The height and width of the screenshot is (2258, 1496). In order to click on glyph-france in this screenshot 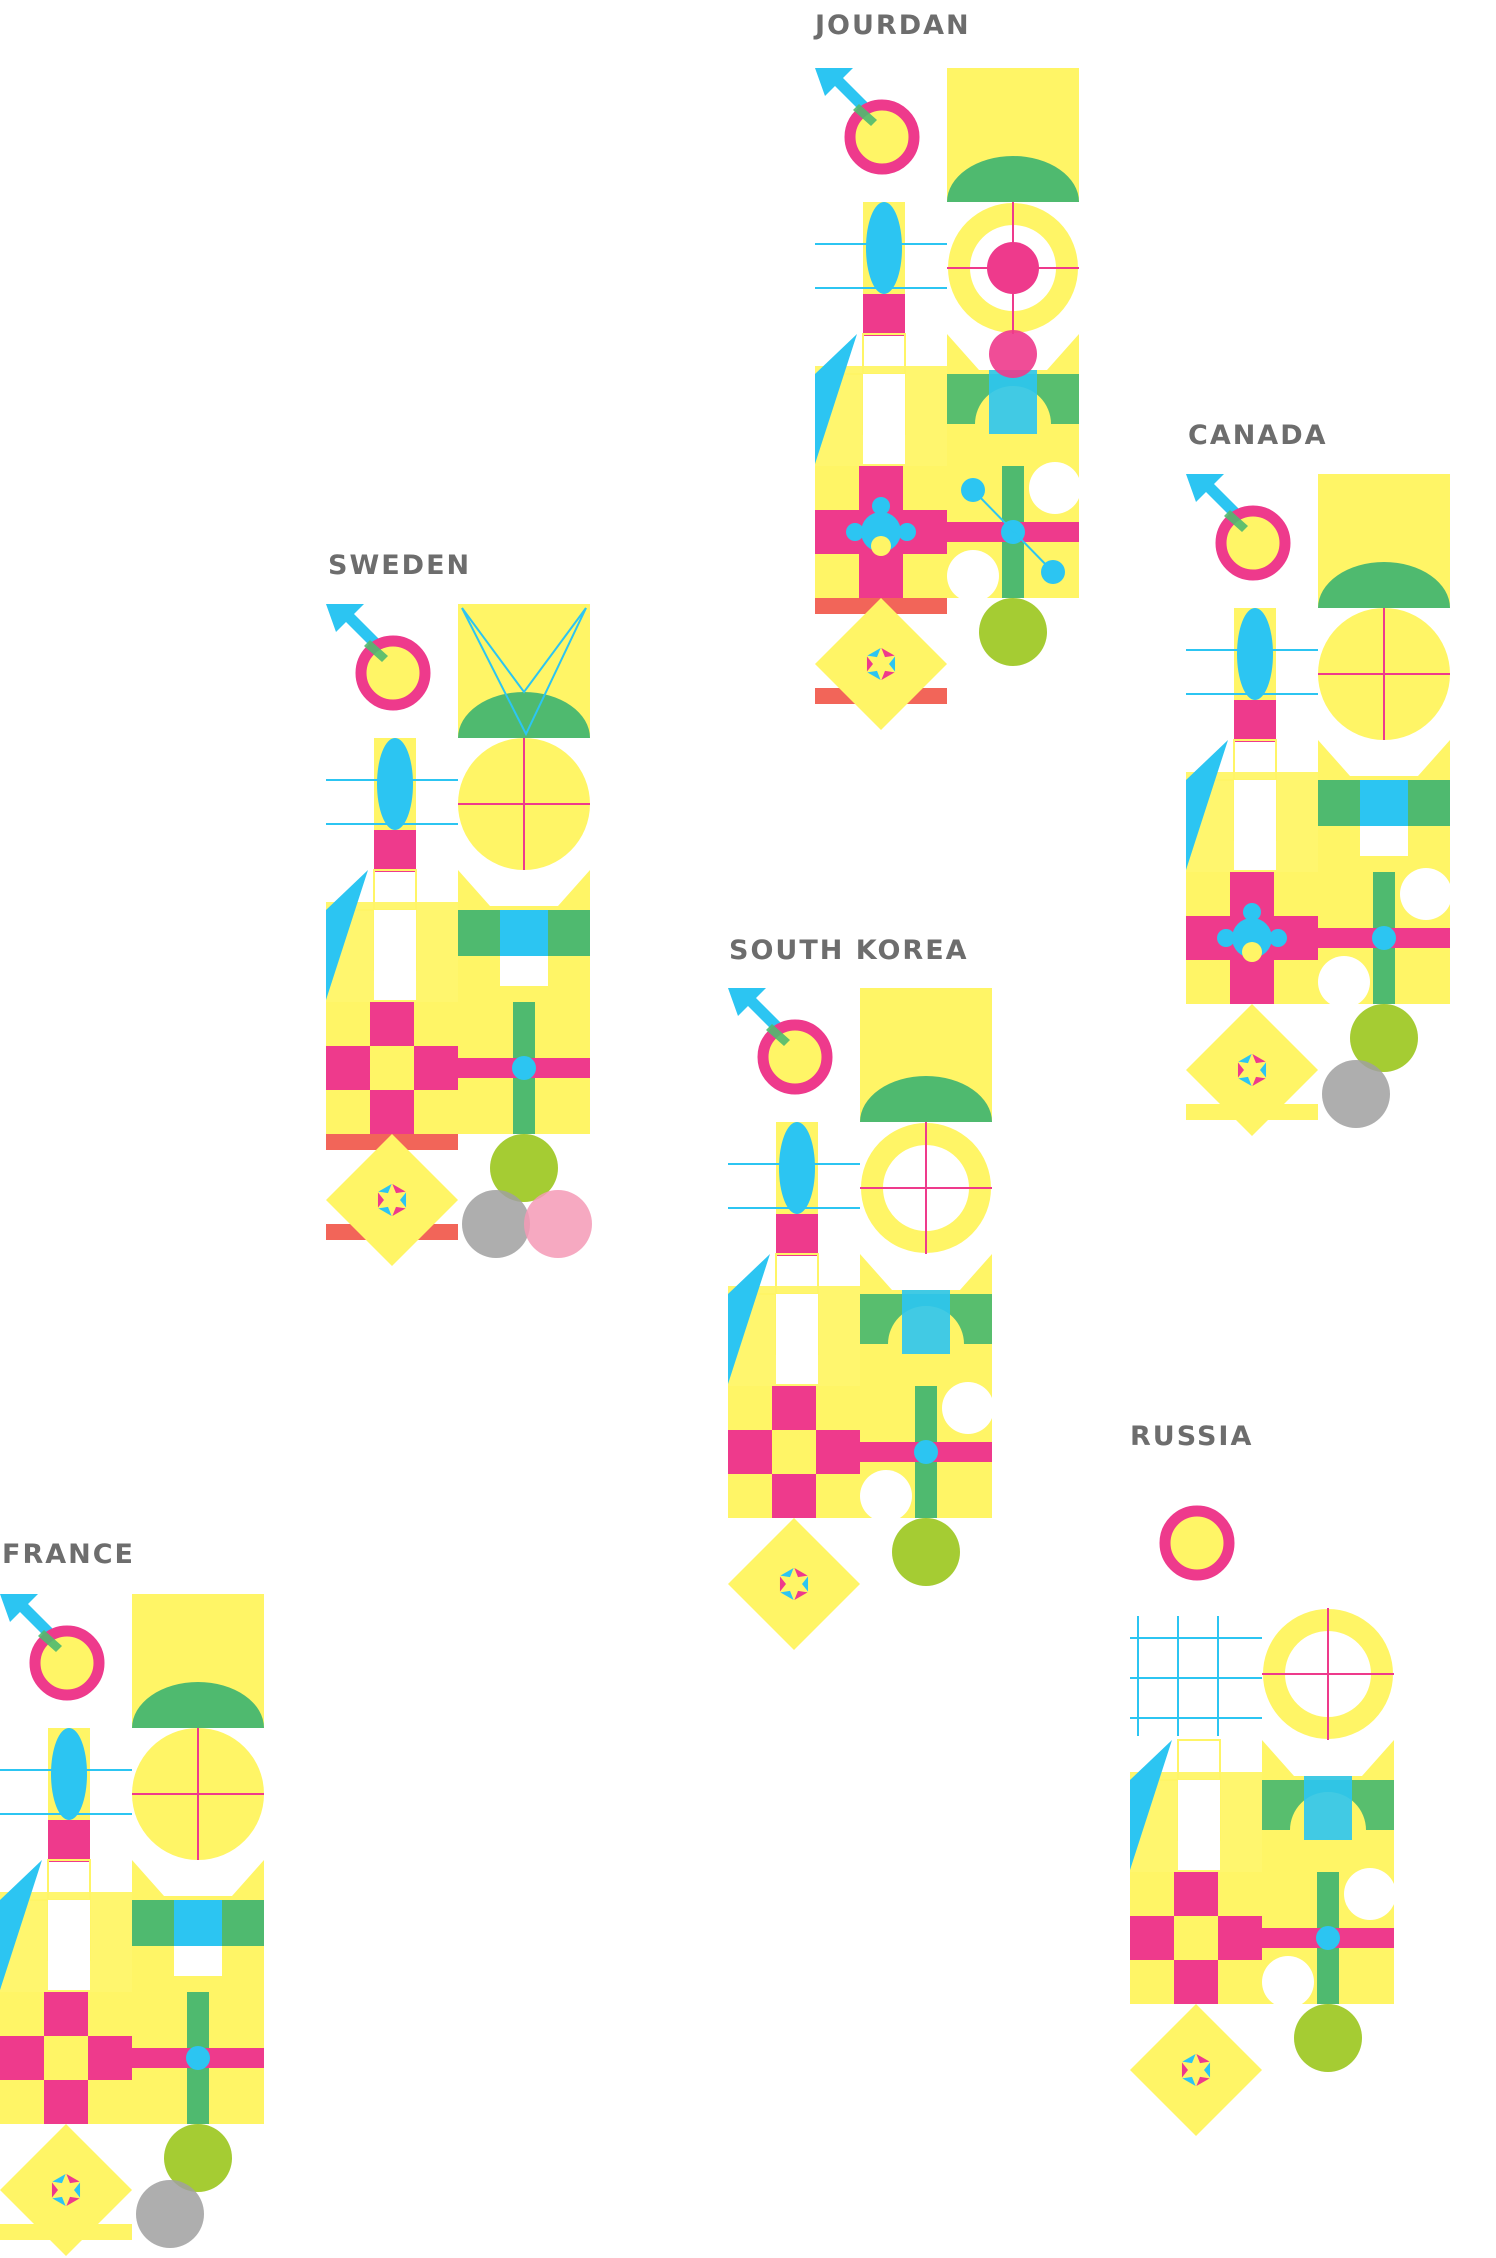, I will do `click(132, 1925)`.